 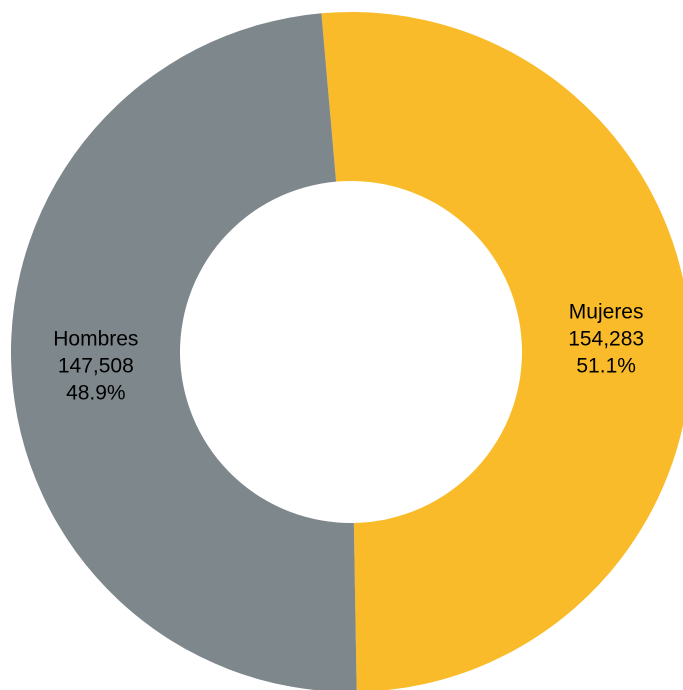 I want to click on slice-label-hombres: Hombres 147,508 48.9%, so click(x=95, y=365).